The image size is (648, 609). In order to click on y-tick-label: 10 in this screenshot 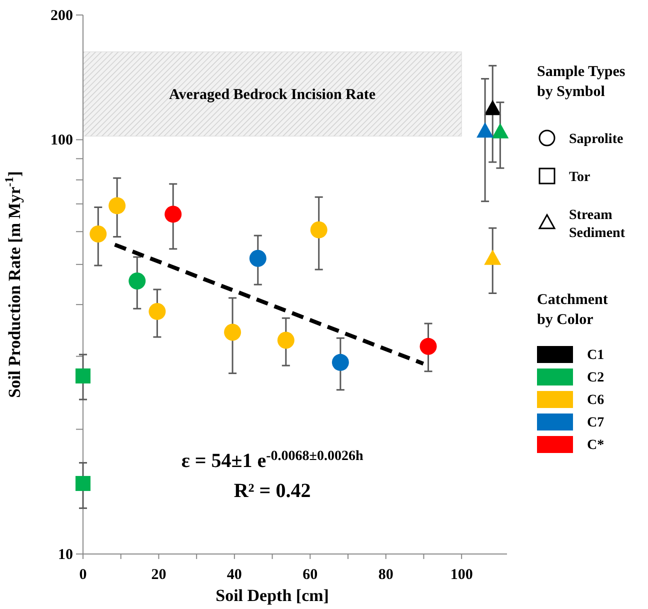, I will do `click(65, 555)`.